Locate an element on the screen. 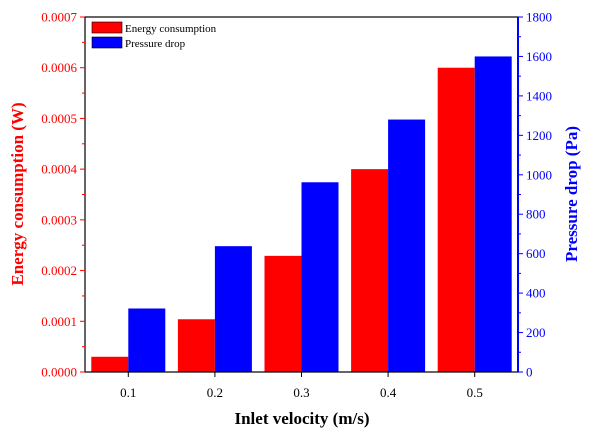 Image resolution: width=589 pixels, height=432 pixels. legend-swatch-energy-consumption is located at coordinates (107, 27).